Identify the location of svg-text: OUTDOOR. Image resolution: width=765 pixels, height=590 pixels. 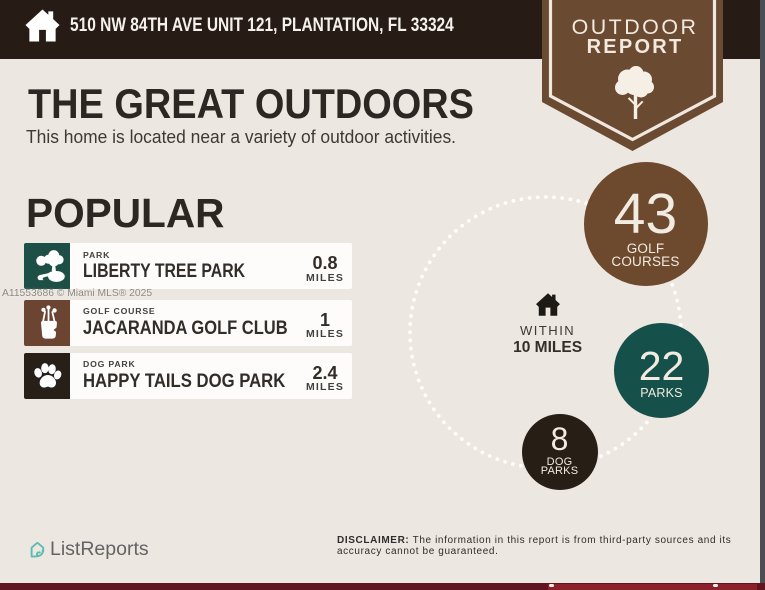
(635, 27).